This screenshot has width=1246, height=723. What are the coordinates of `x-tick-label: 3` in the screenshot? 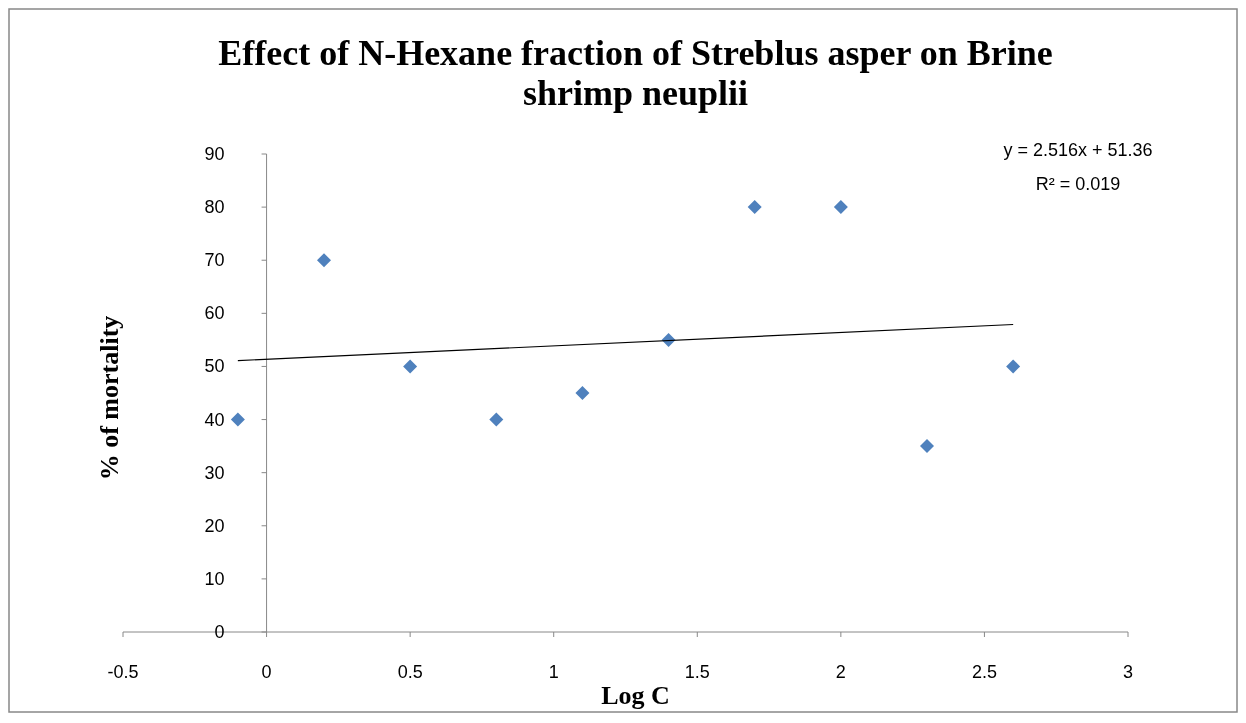 It's located at (1128, 672).